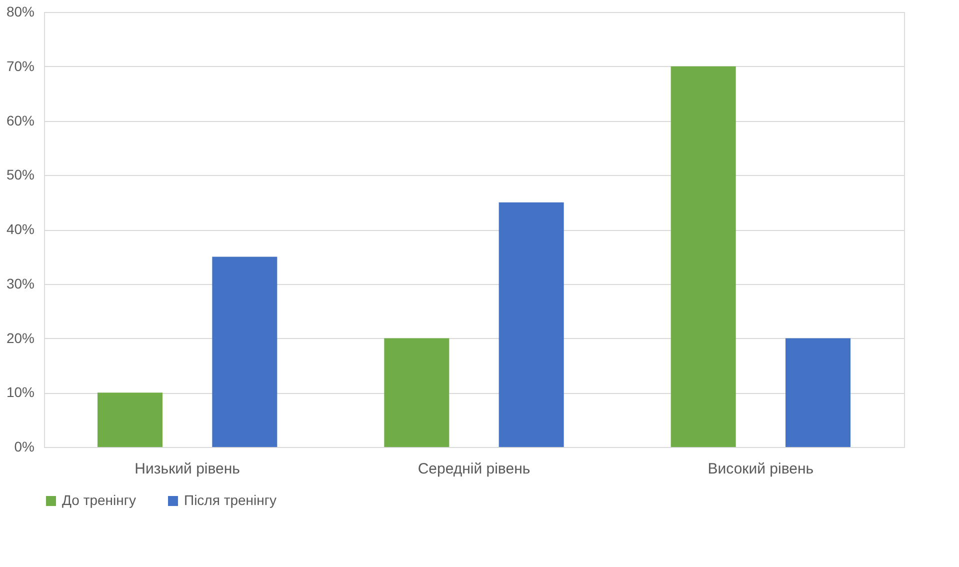 This screenshot has height=567, width=959. What do you see at coordinates (20, 66) in the screenshot?
I see `y-tick-label: 70%` at bounding box center [20, 66].